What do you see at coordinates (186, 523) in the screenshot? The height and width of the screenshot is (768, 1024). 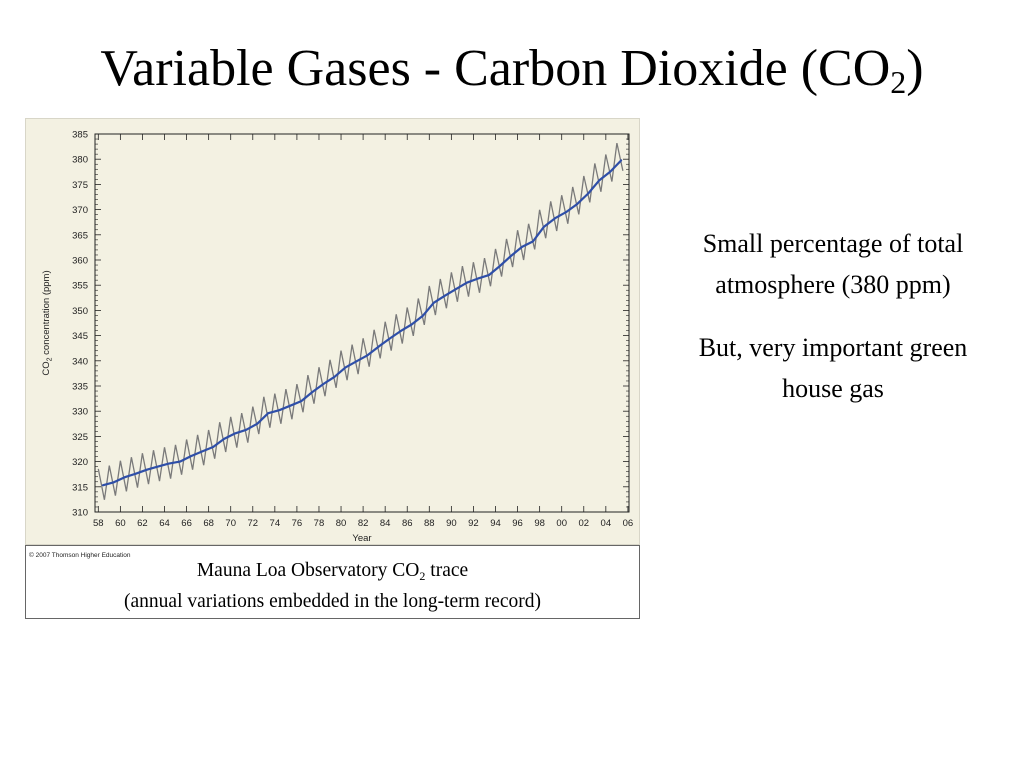 I see `x-tick-label: 66` at bounding box center [186, 523].